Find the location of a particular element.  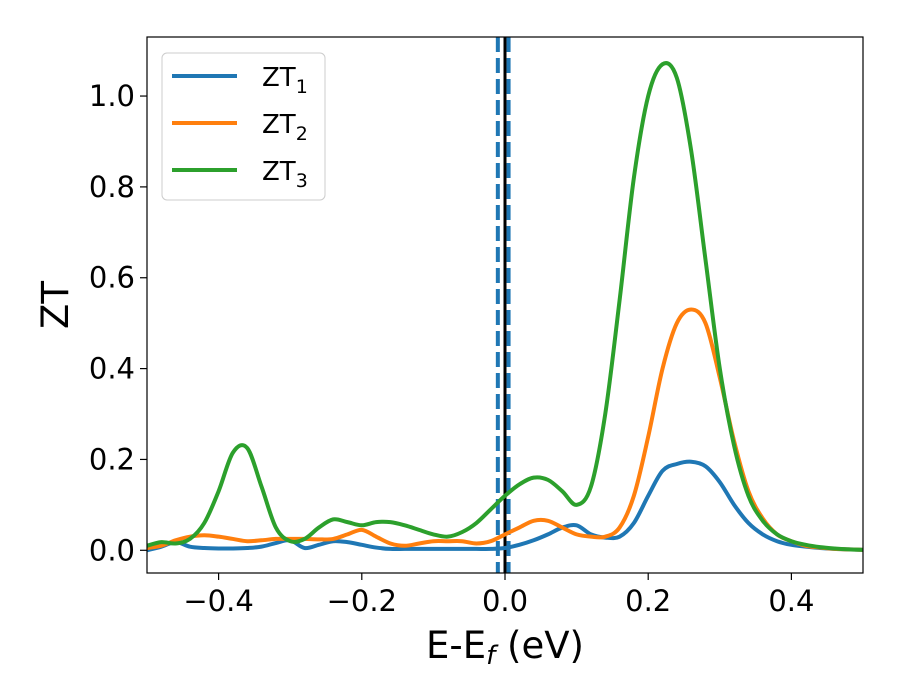

x-axis-label-main: E-E is located at coordinates (456, 645).